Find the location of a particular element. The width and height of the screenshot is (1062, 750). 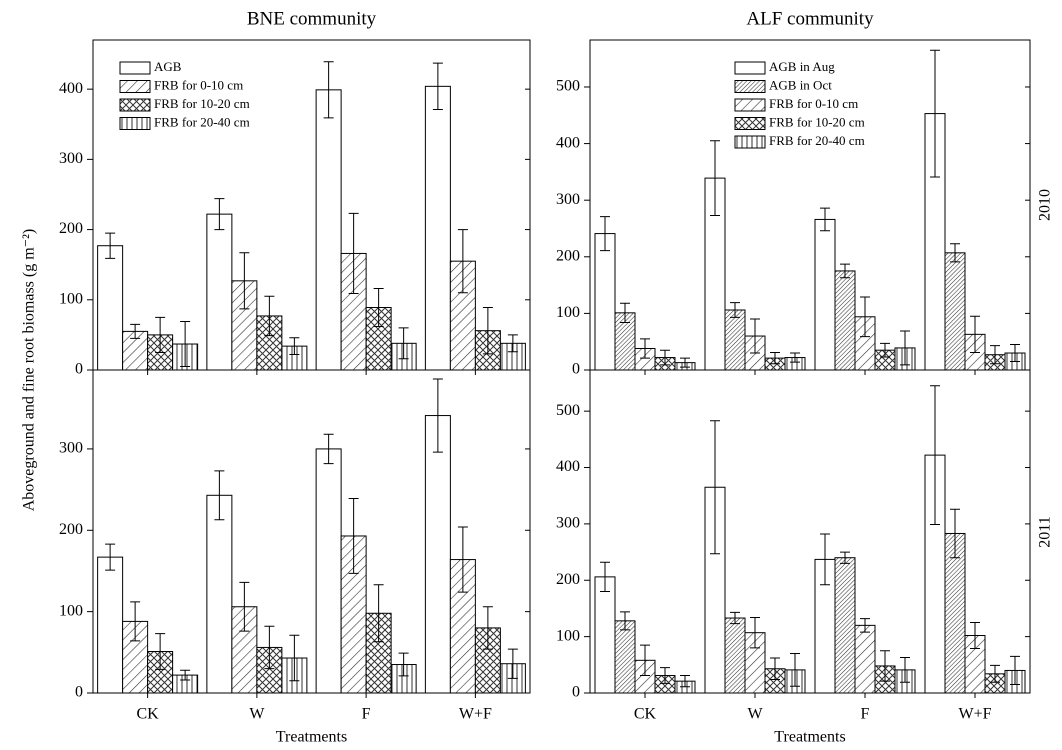

x-tick-label: W+F is located at coordinates (974, 714).